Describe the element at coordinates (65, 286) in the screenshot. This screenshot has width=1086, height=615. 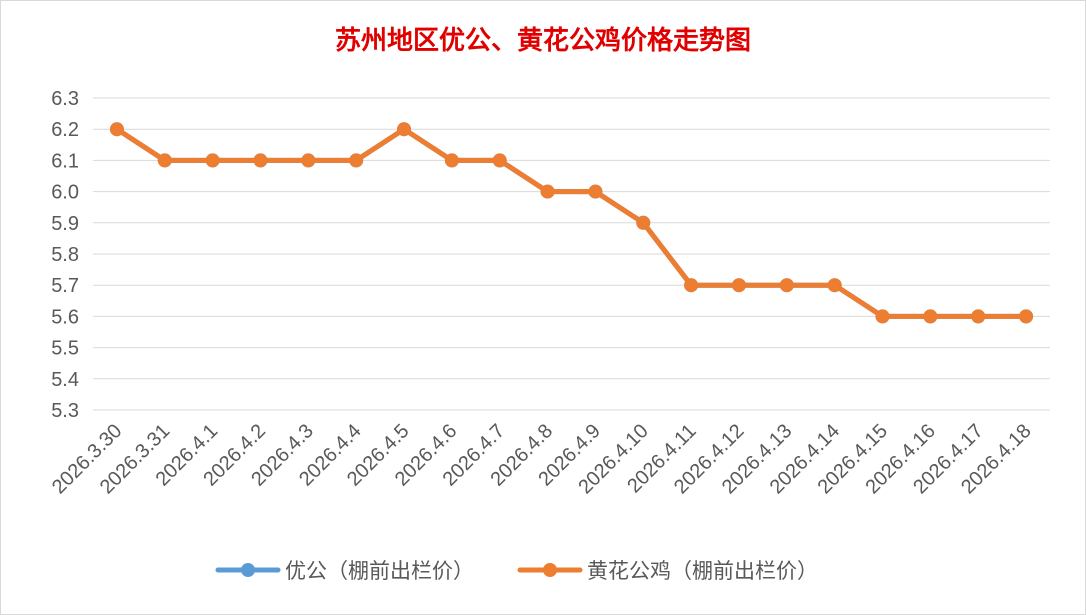
I see `y-tick-label: 5.7` at that location.